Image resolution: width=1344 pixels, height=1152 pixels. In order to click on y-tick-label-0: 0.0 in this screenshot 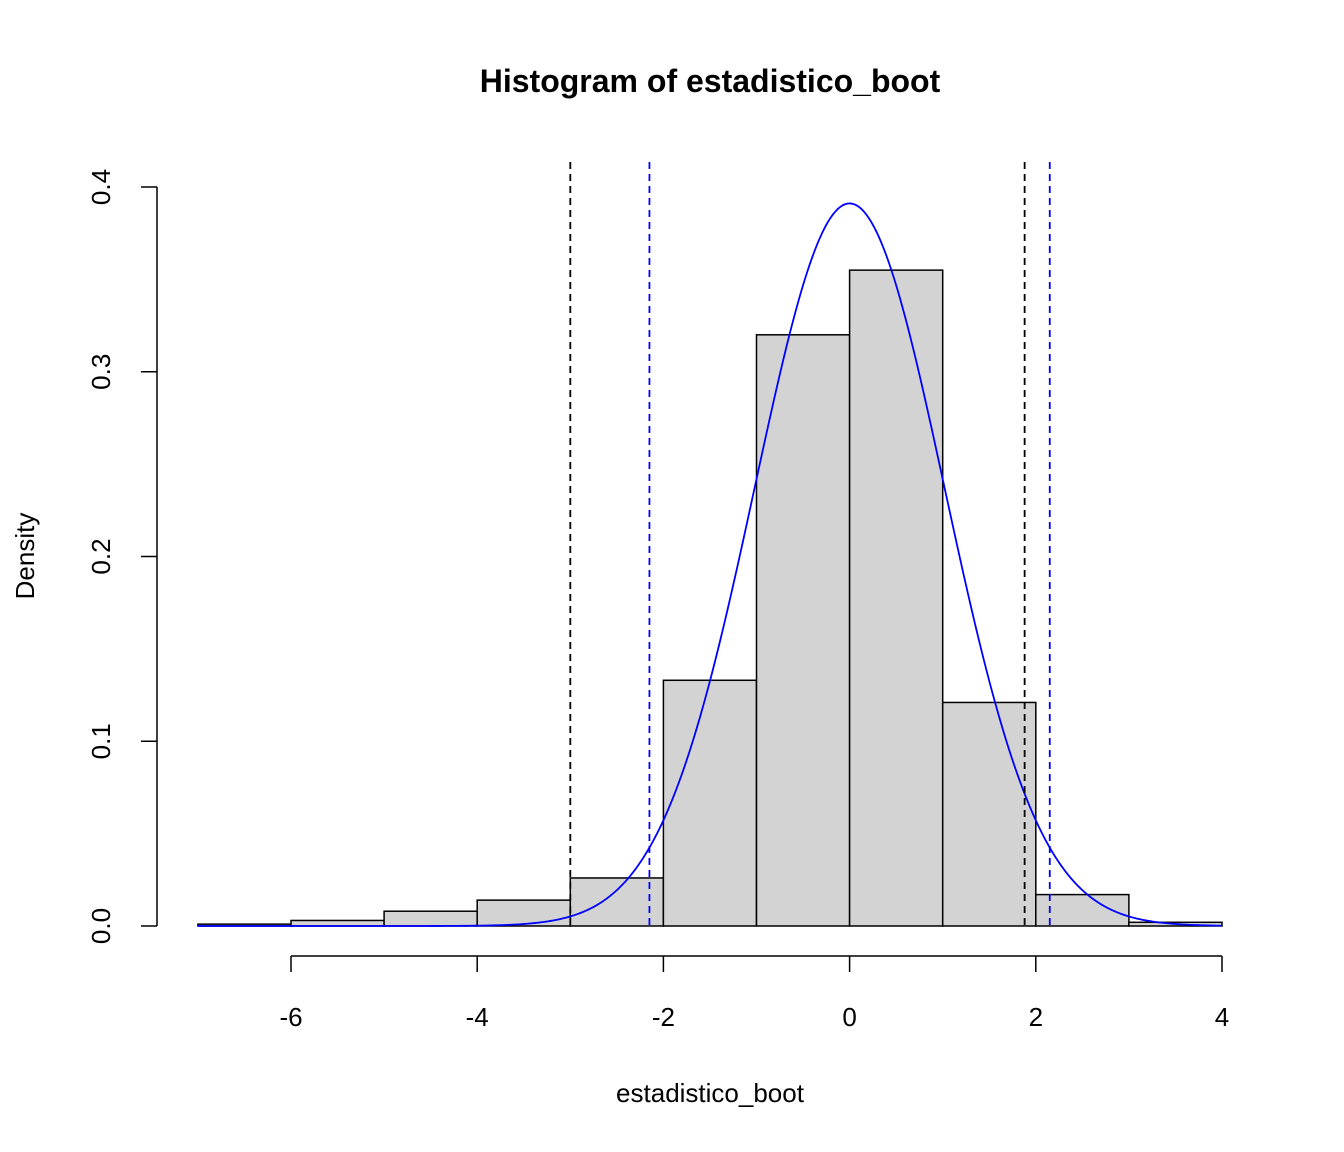, I will do `click(101, 926)`.